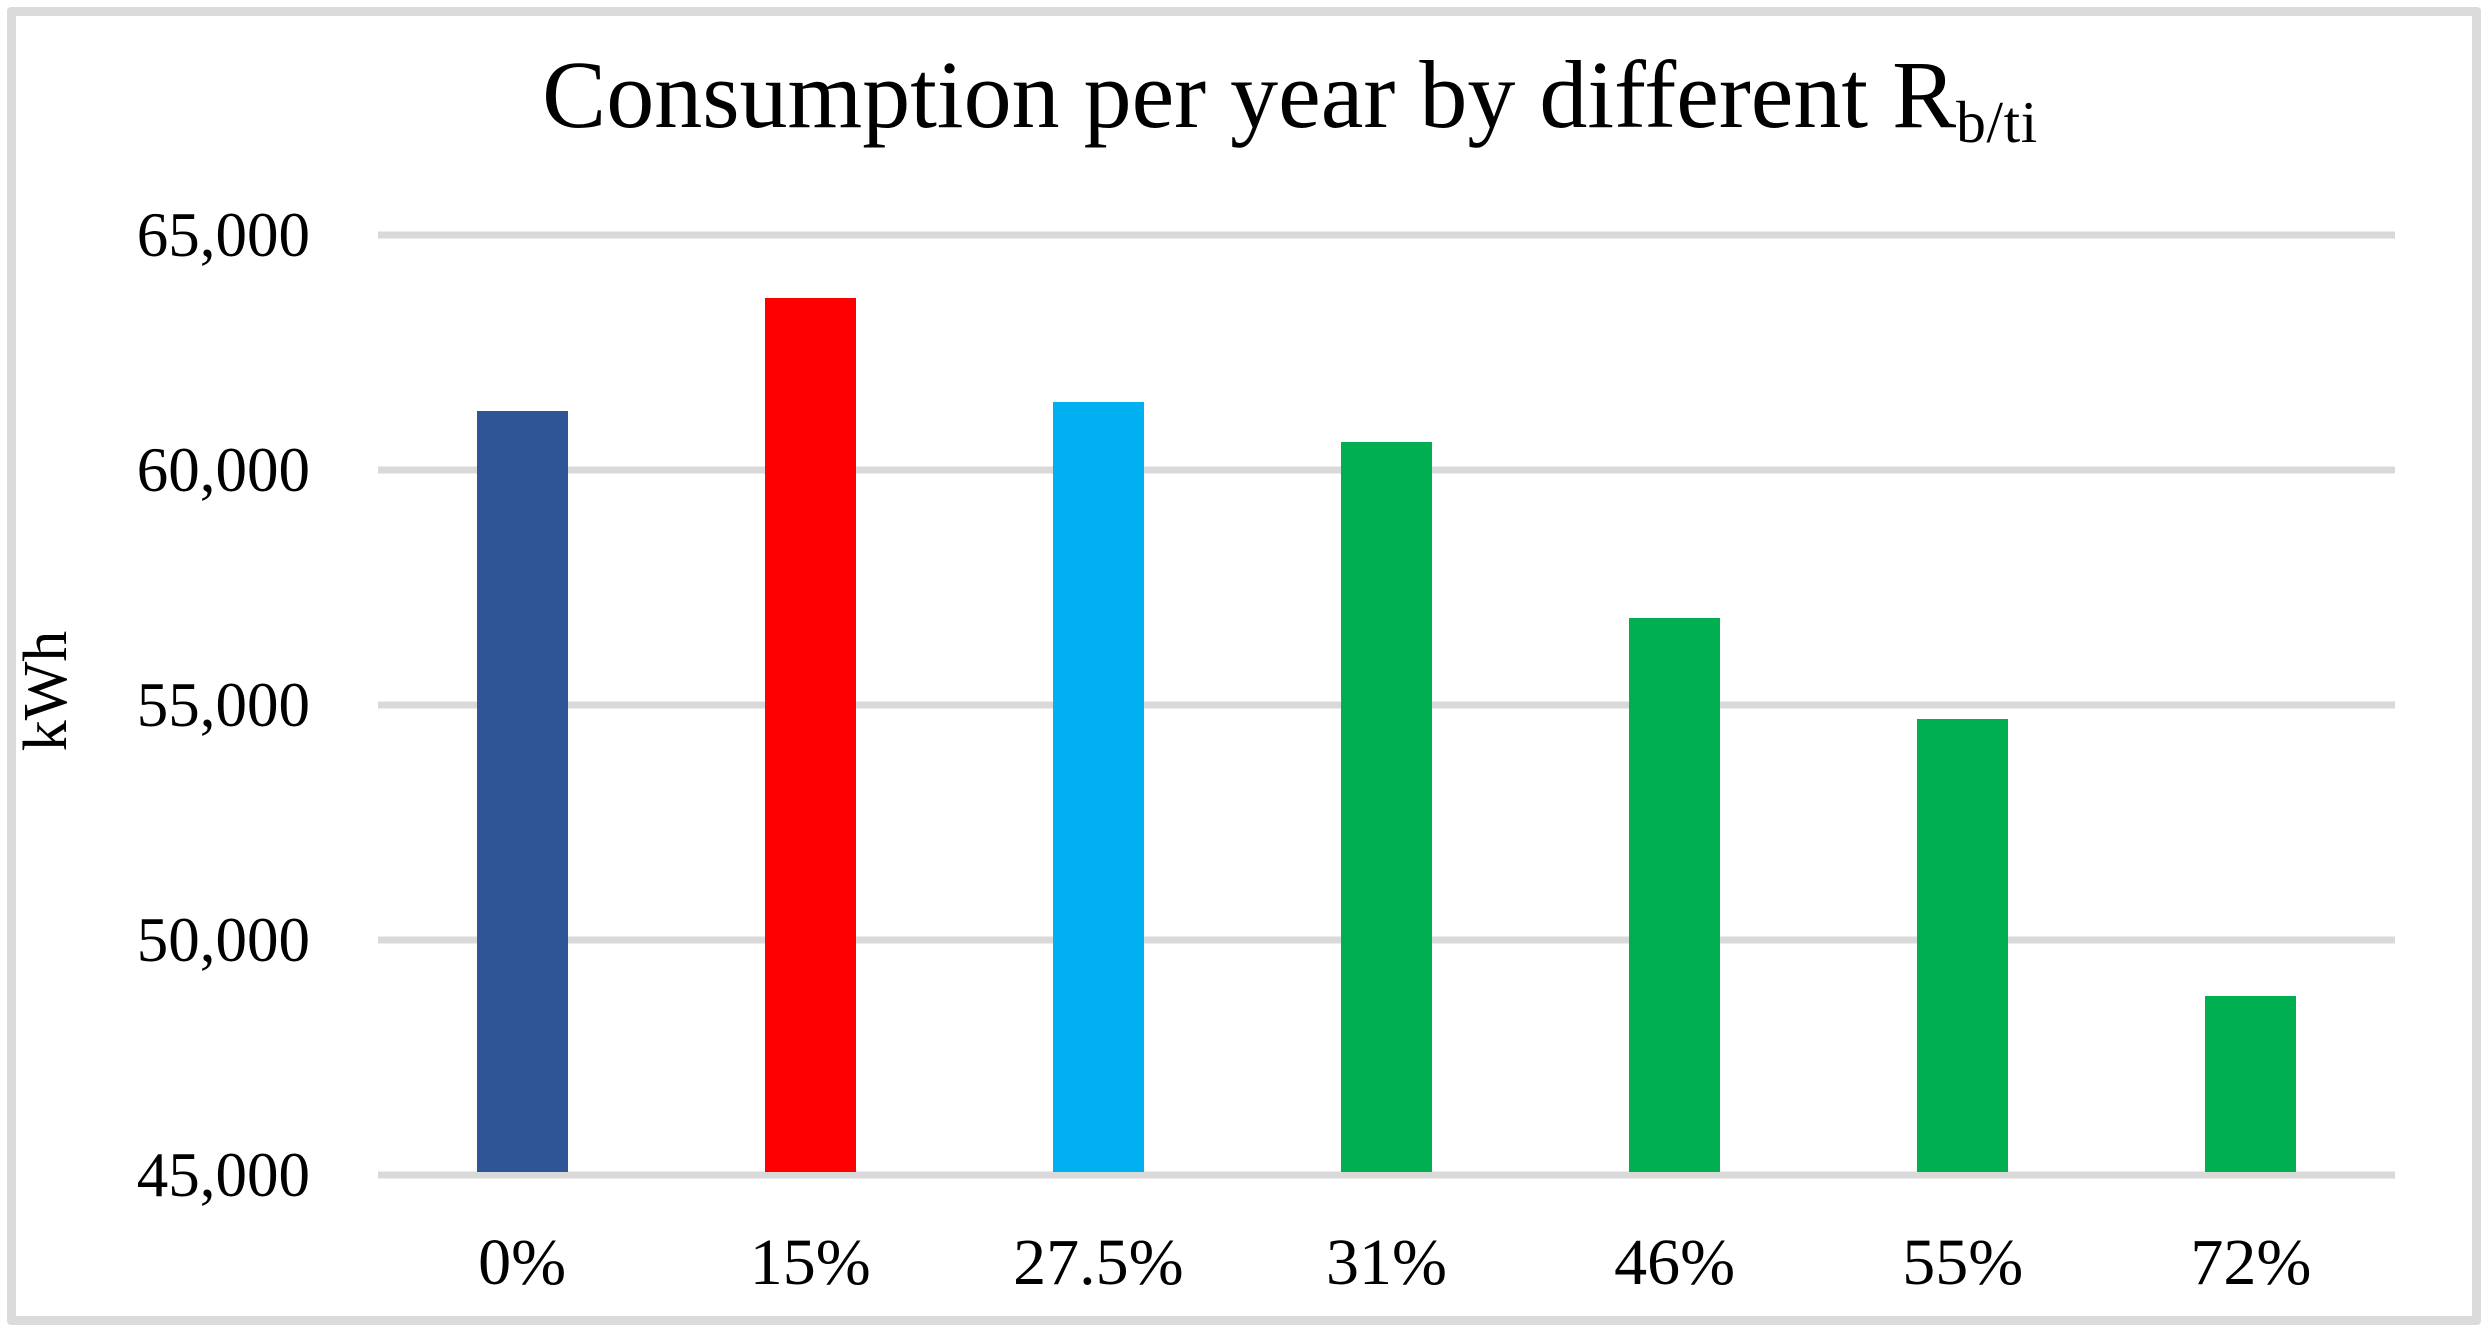 This screenshot has width=2488, height=1332. Describe the element at coordinates (223, 940) in the screenshot. I see `y-tick-label-50000: 50,000` at that location.